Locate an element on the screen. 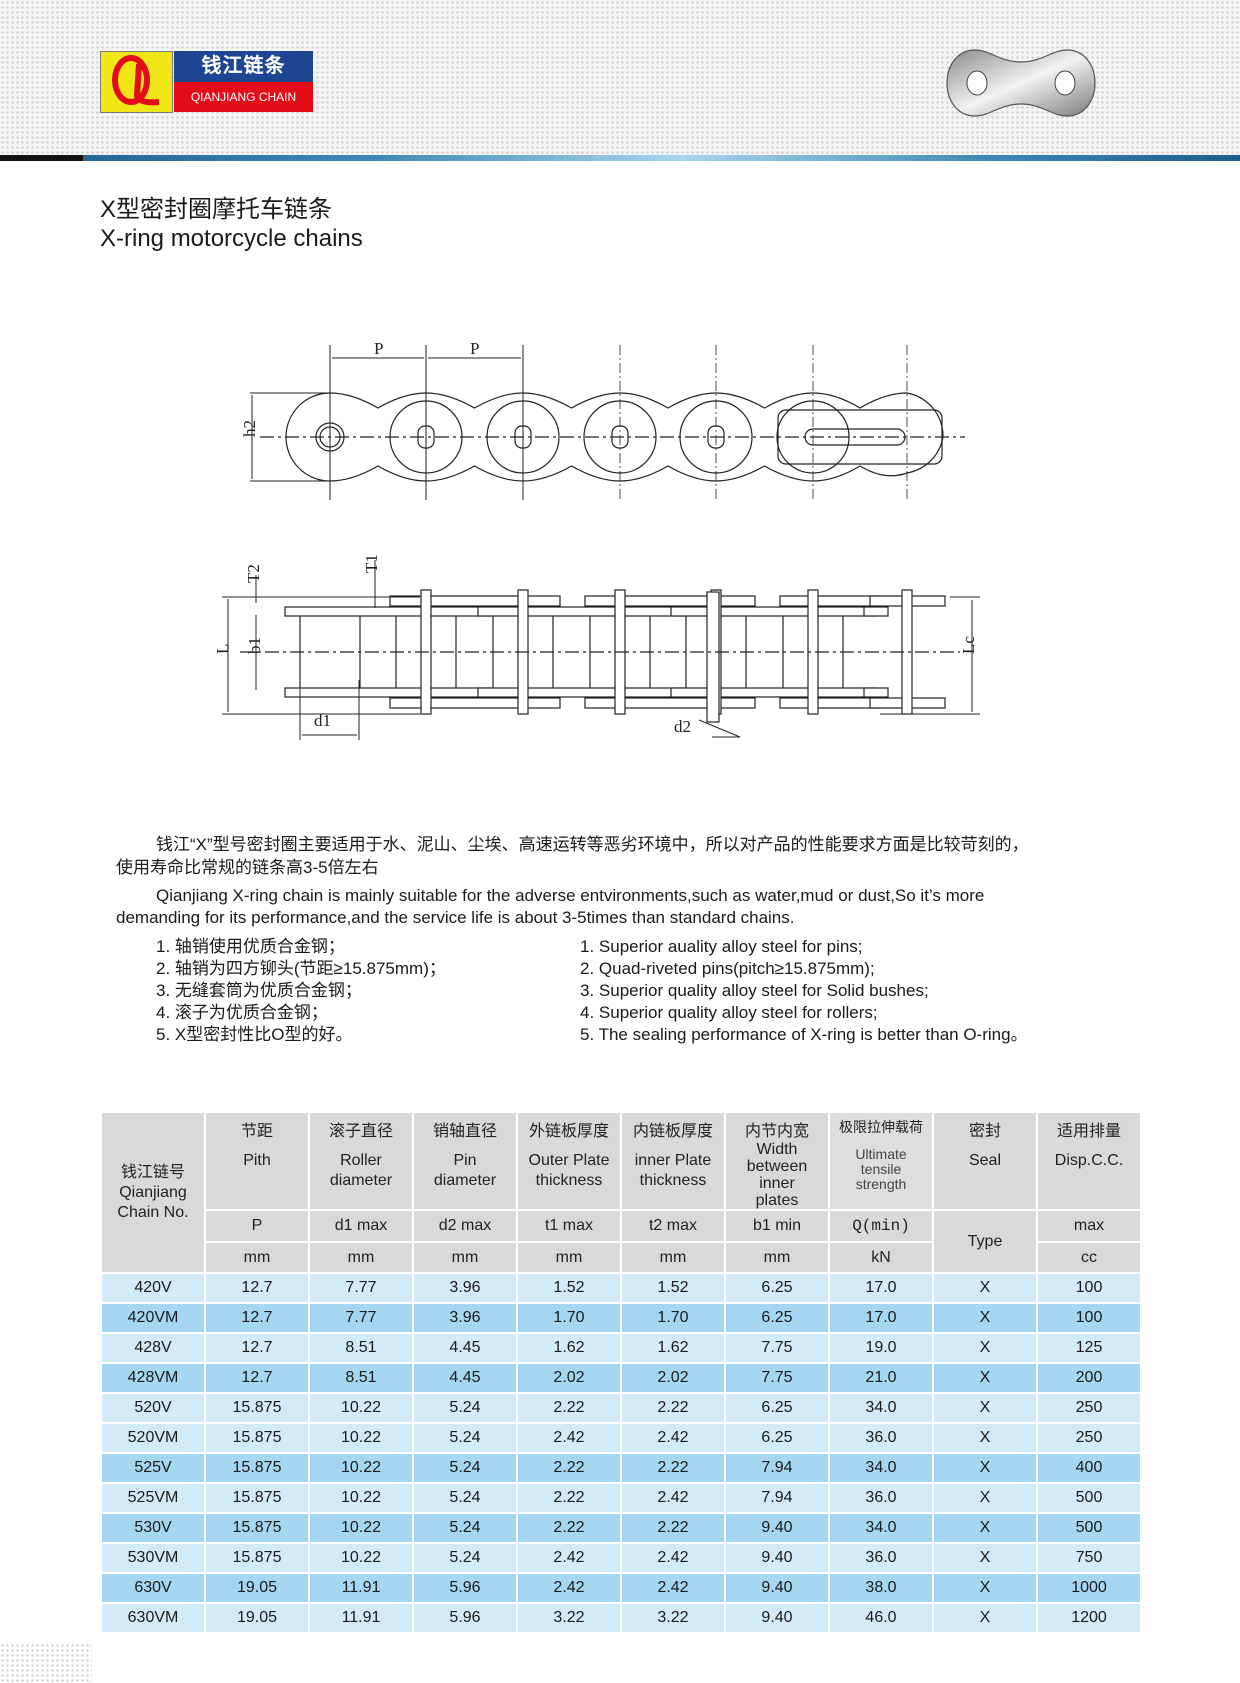 This screenshot has height=1683, width=1240. table-row: 630V 19.05 11.91 5.96 2.42 2.42 9.40 38.0 X 1000 is located at coordinates (621, 1588).